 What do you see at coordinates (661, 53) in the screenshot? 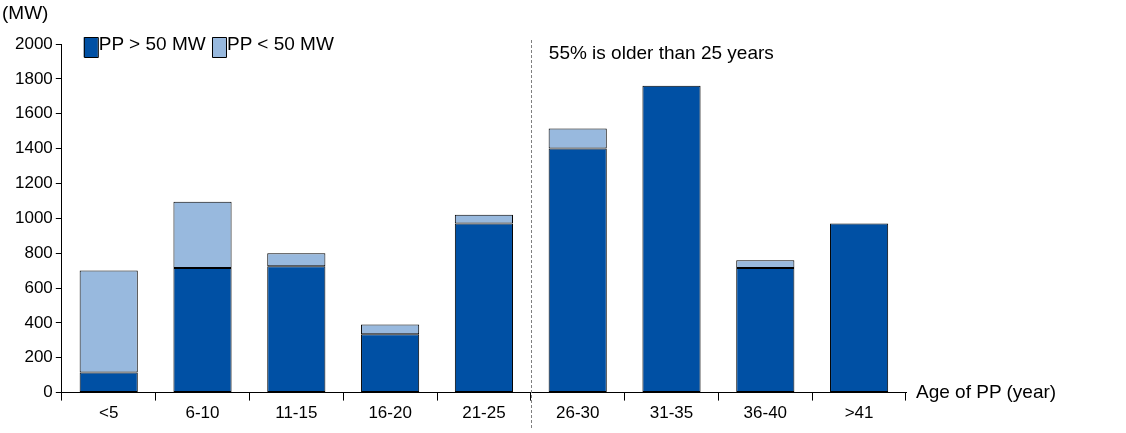
I see `annotation: 55% is older than 25 years` at bounding box center [661, 53].